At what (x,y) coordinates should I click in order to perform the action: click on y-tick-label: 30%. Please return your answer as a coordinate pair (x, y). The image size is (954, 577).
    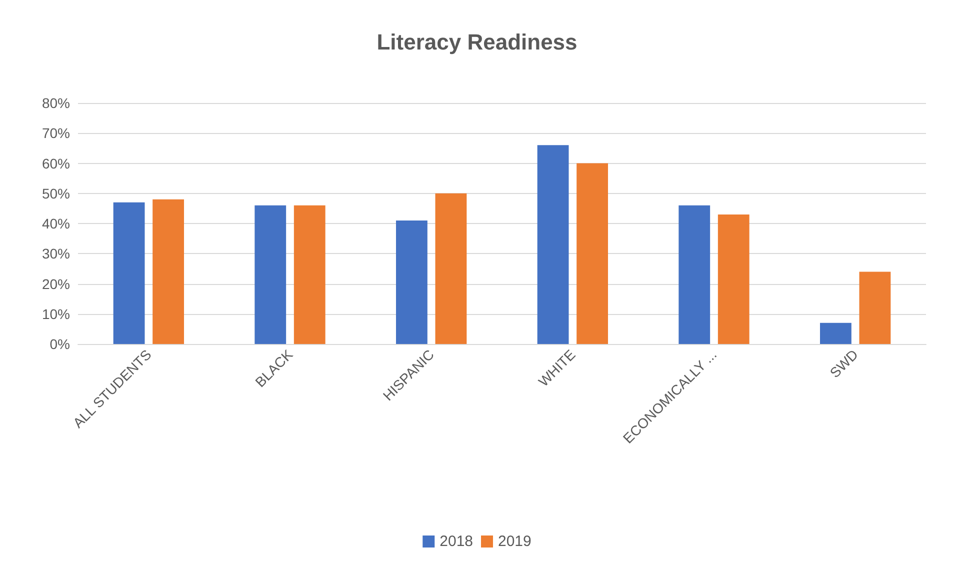
    Looking at the image, I should click on (56, 254).